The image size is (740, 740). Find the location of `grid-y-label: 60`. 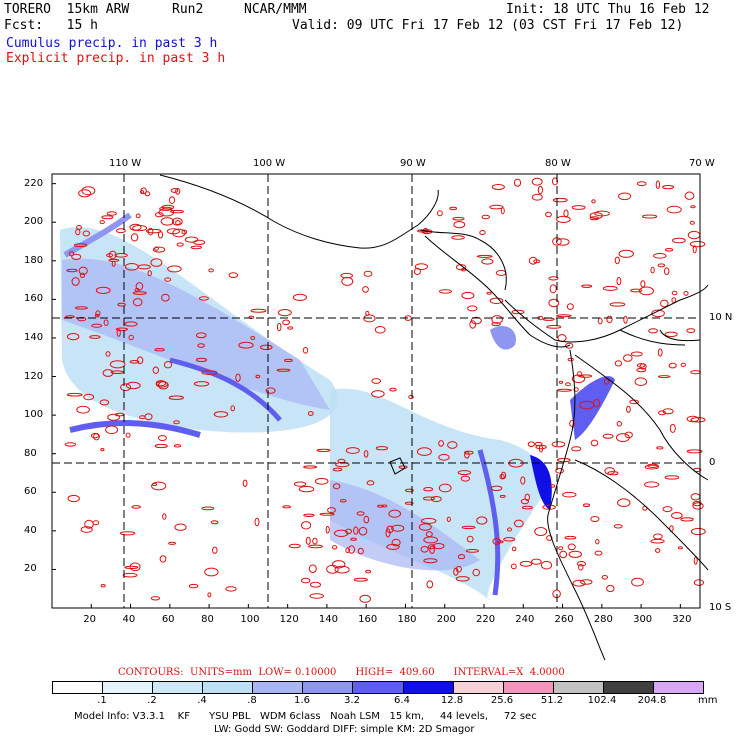

grid-y-label: 60 is located at coordinates (30, 492).